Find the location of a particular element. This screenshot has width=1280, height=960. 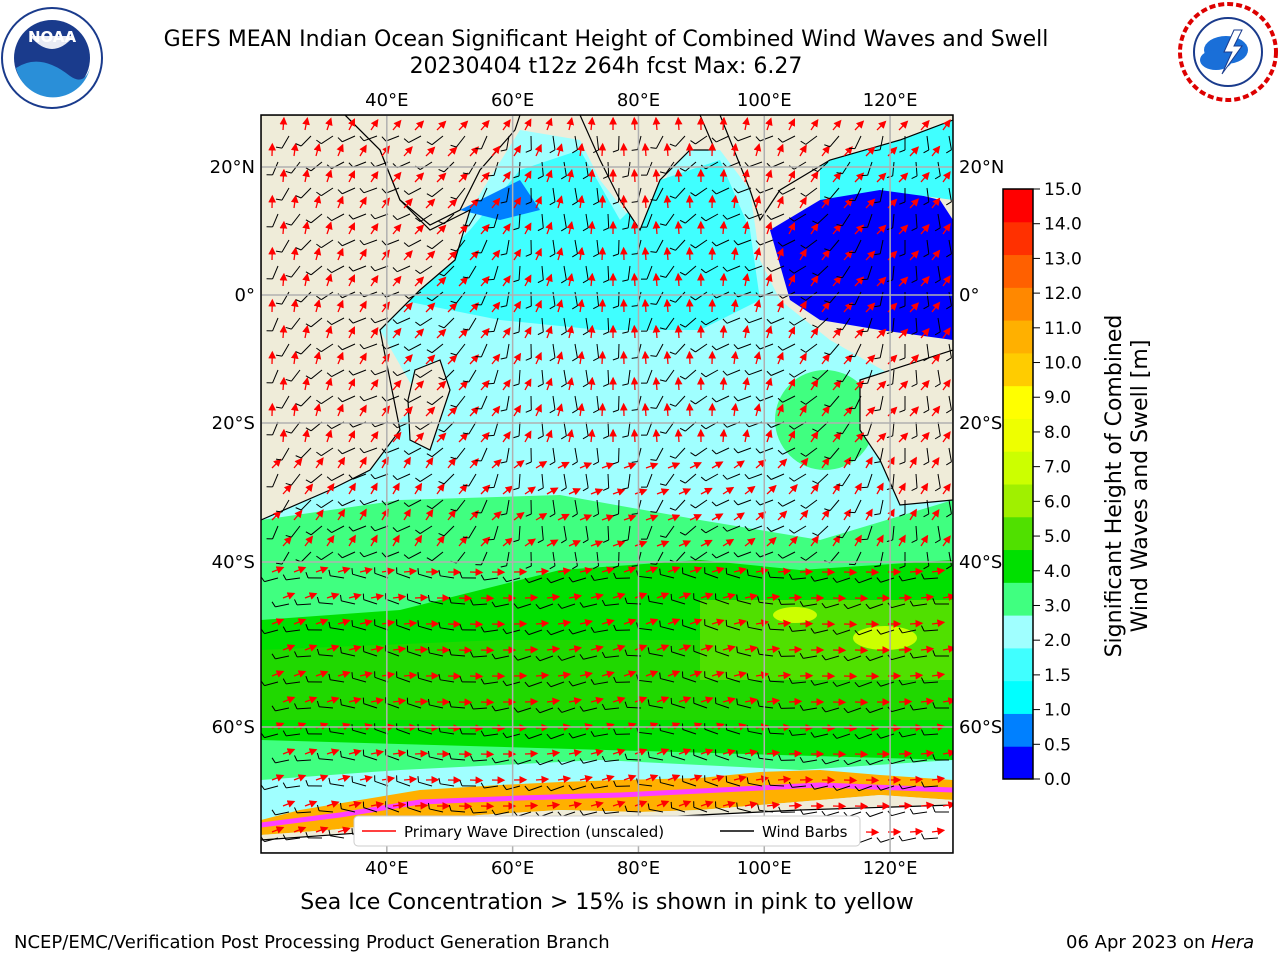

lat-ticks-right: 20°N0°20°S40°S60°S is located at coordinates (981, 447).